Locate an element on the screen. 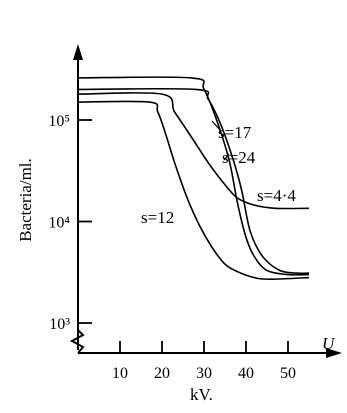 This screenshot has width=347, height=413. y-tick-label-1000: 10³ is located at coordinates (59, 324).